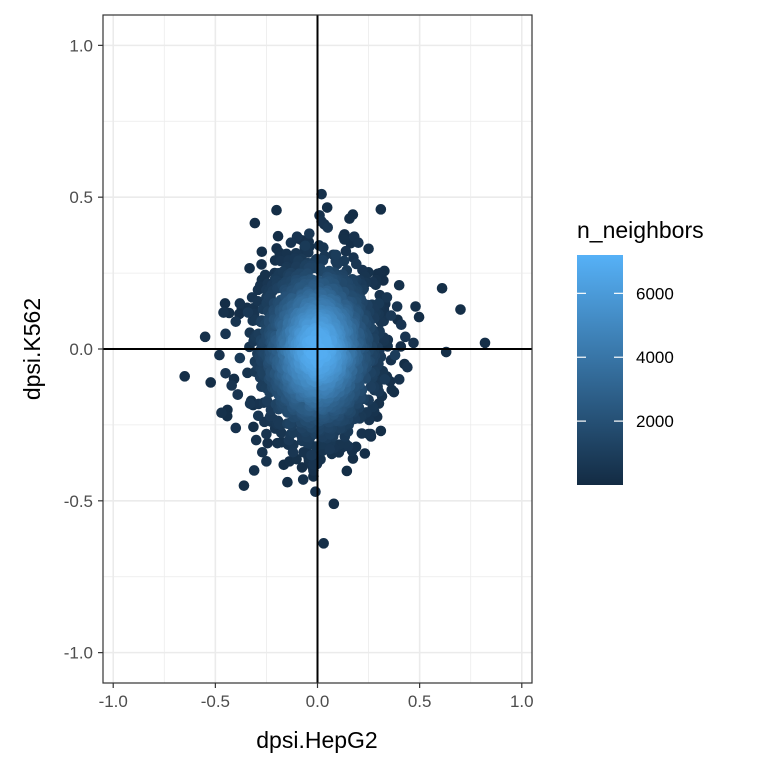 Image resolution: width=768 pixels, height=768 pixels. What do you see at coordinates (600, 370) in the screenshot?
I see `colorbar` at bounding box center [600, 370].